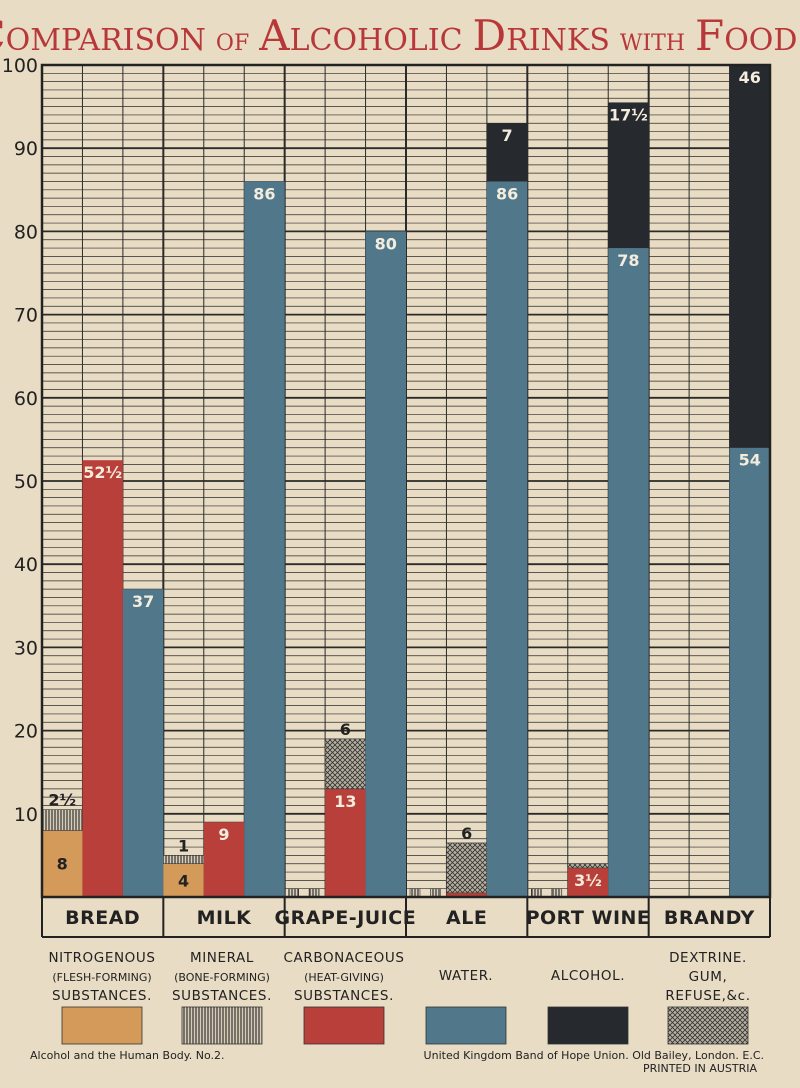 The width and height of the screenshot is (800, 1088). I want to click on category-label: ALE, so click(466, 918).